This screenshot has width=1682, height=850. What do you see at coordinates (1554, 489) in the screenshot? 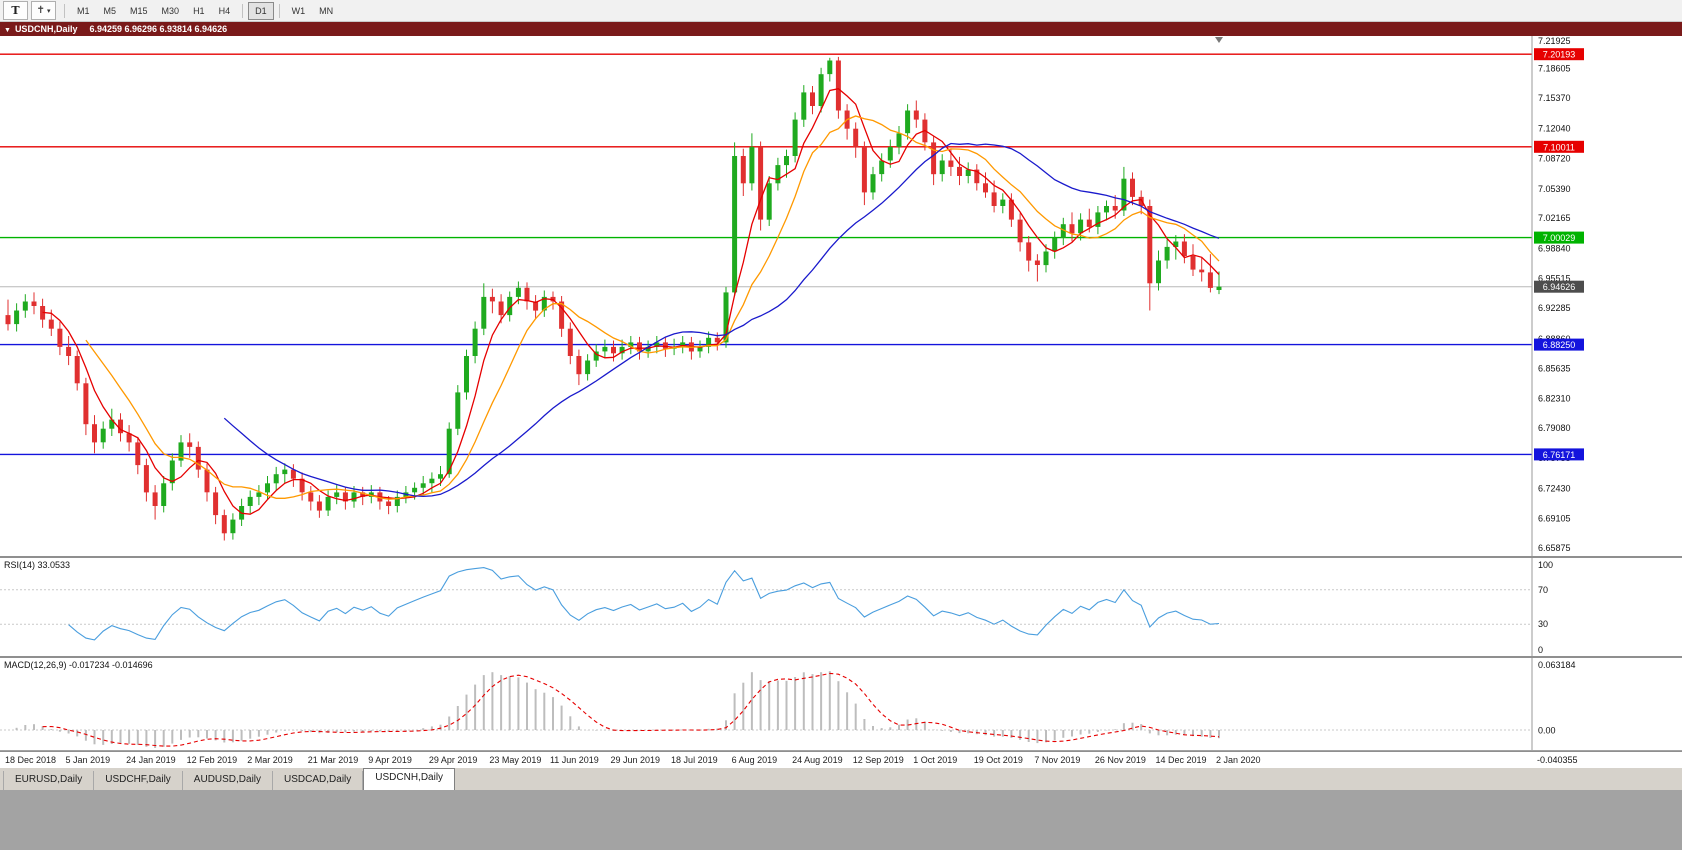
I see `price-tick: 6.72430` at bounding box center [1554, 489].